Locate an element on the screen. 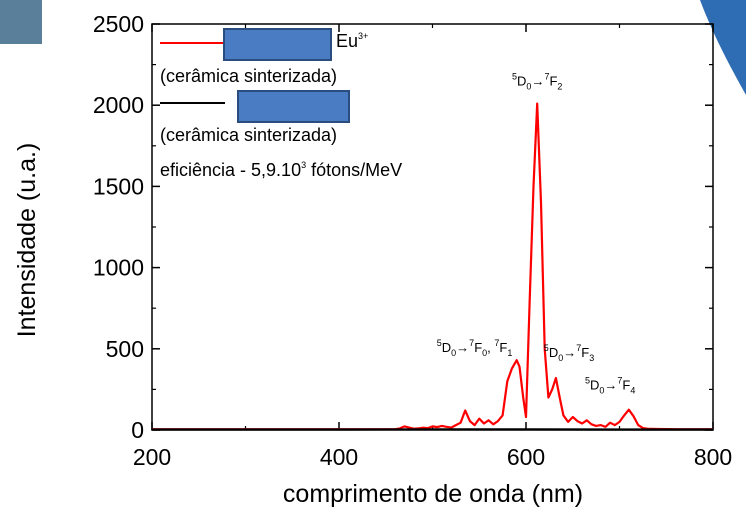 This screenshot has height=509, width=746. y-tick-label: 2000 is located at coordinates (118, 105).